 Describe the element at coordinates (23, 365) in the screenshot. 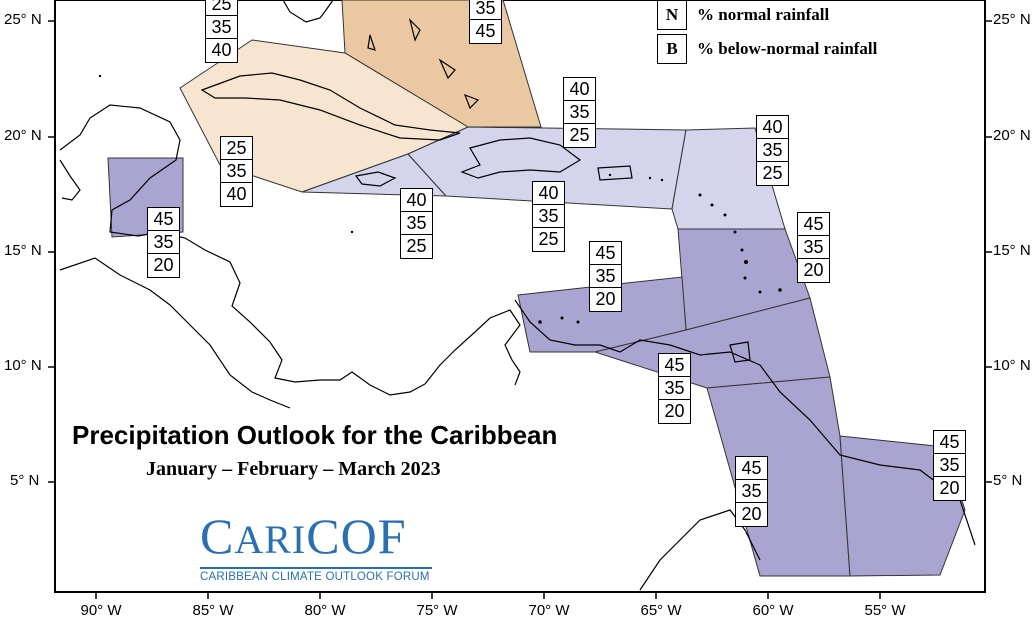

I see `lat-label-10n-left: 10° N` at that location.